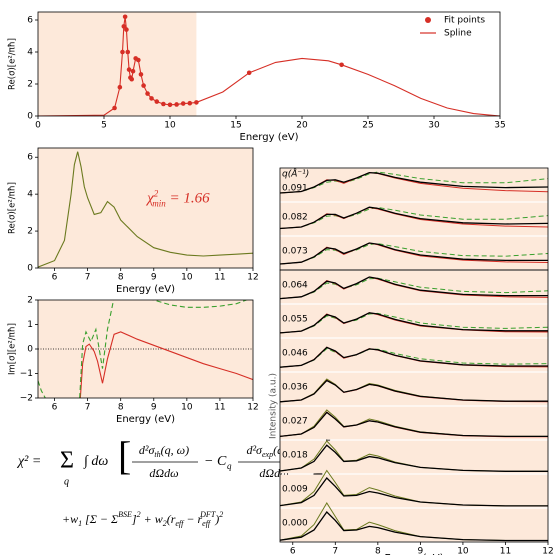  I want to click on x-tick-label: 20, so click(302, 126).